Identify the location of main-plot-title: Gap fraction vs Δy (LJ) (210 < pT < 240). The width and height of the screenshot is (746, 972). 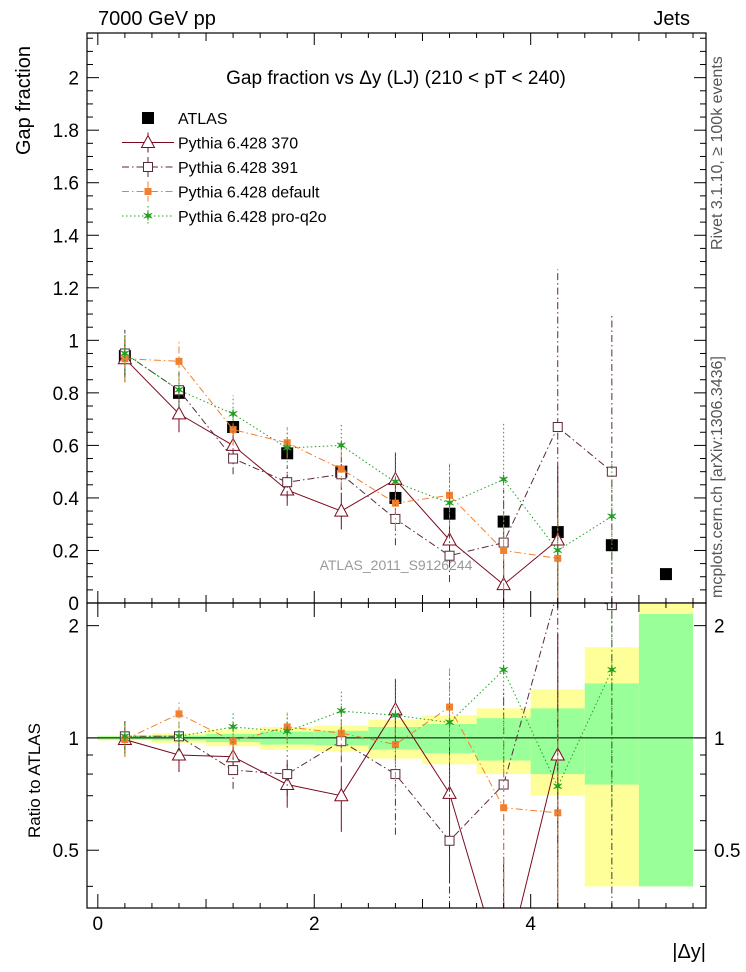
(396, 78).